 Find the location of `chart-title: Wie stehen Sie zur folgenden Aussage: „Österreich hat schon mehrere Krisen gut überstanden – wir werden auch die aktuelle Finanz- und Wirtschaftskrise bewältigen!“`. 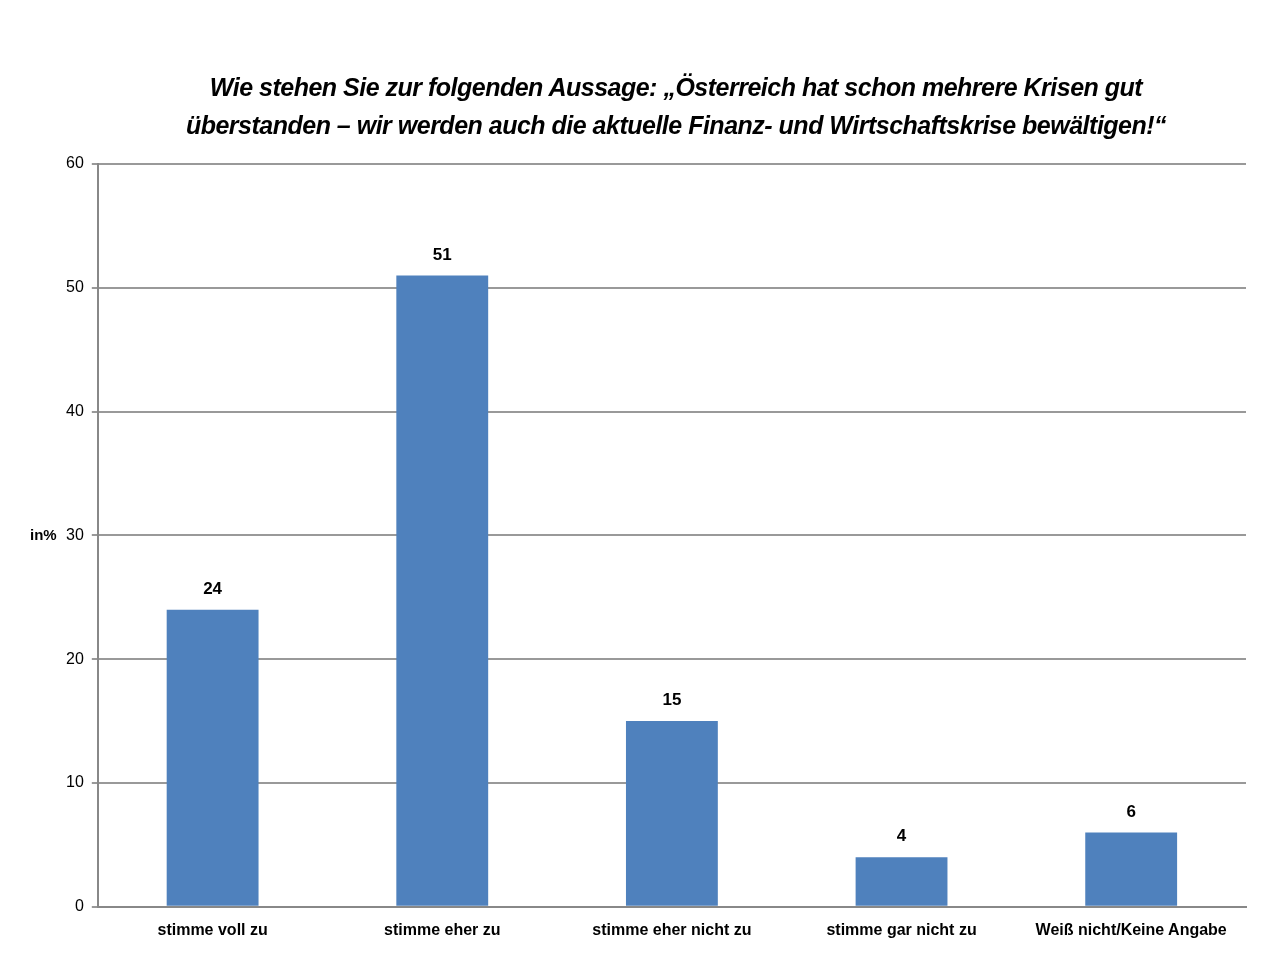

chart-title: Wie stehen Sie zur folgenden Aussage: „Österreich hat schon mehrere Krisen gut überstanden – wir werden auch die aktuelle Finanz- und Wirtschaftskrise bewältigen!“ is located at coordinates (676, 106).